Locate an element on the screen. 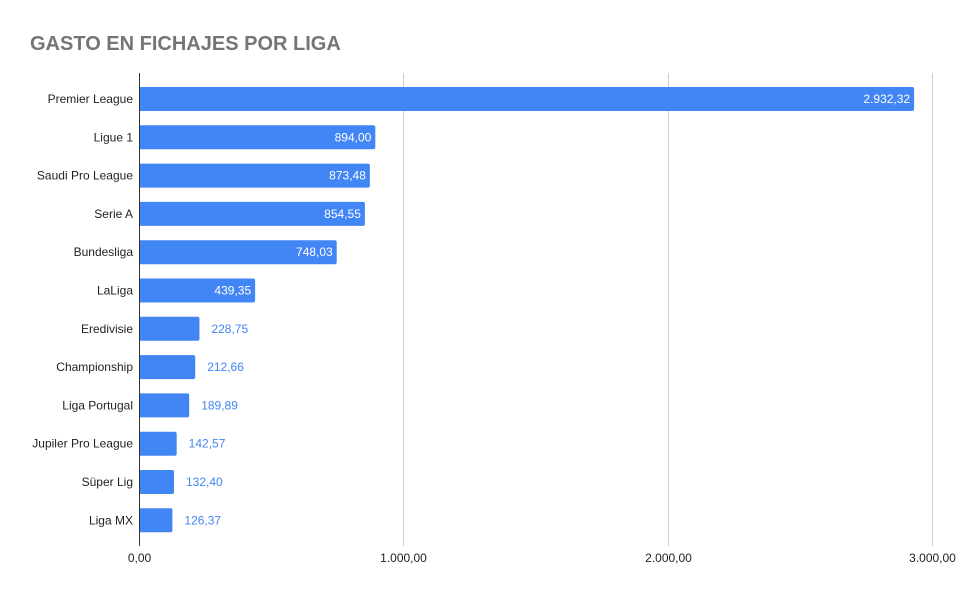 The width and height of the screenshot is (962, 596). category-label: Bundesliga is located at coordinates (104, 252).